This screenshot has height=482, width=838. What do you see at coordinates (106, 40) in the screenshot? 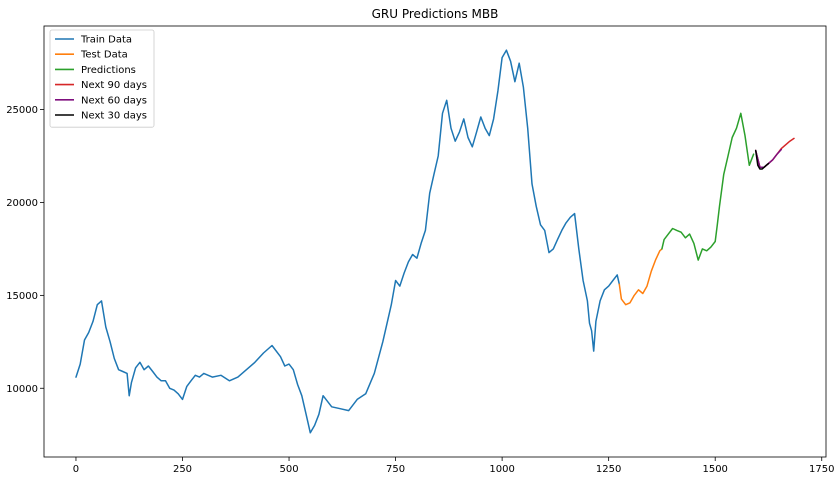
I see `legend-label: Train Data` at bounding box center [106, 40].